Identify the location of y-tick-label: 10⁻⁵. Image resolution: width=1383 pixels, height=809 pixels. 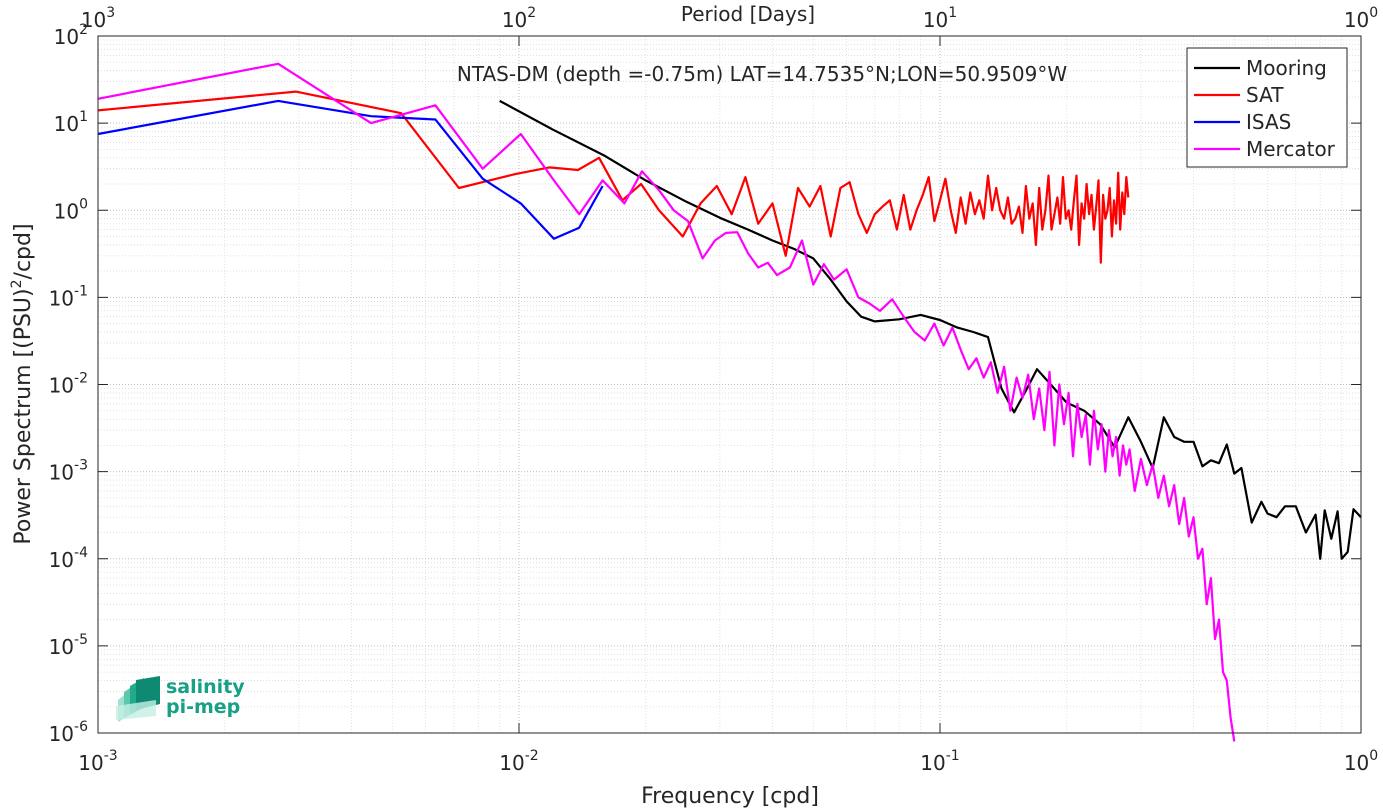
(68, 645).